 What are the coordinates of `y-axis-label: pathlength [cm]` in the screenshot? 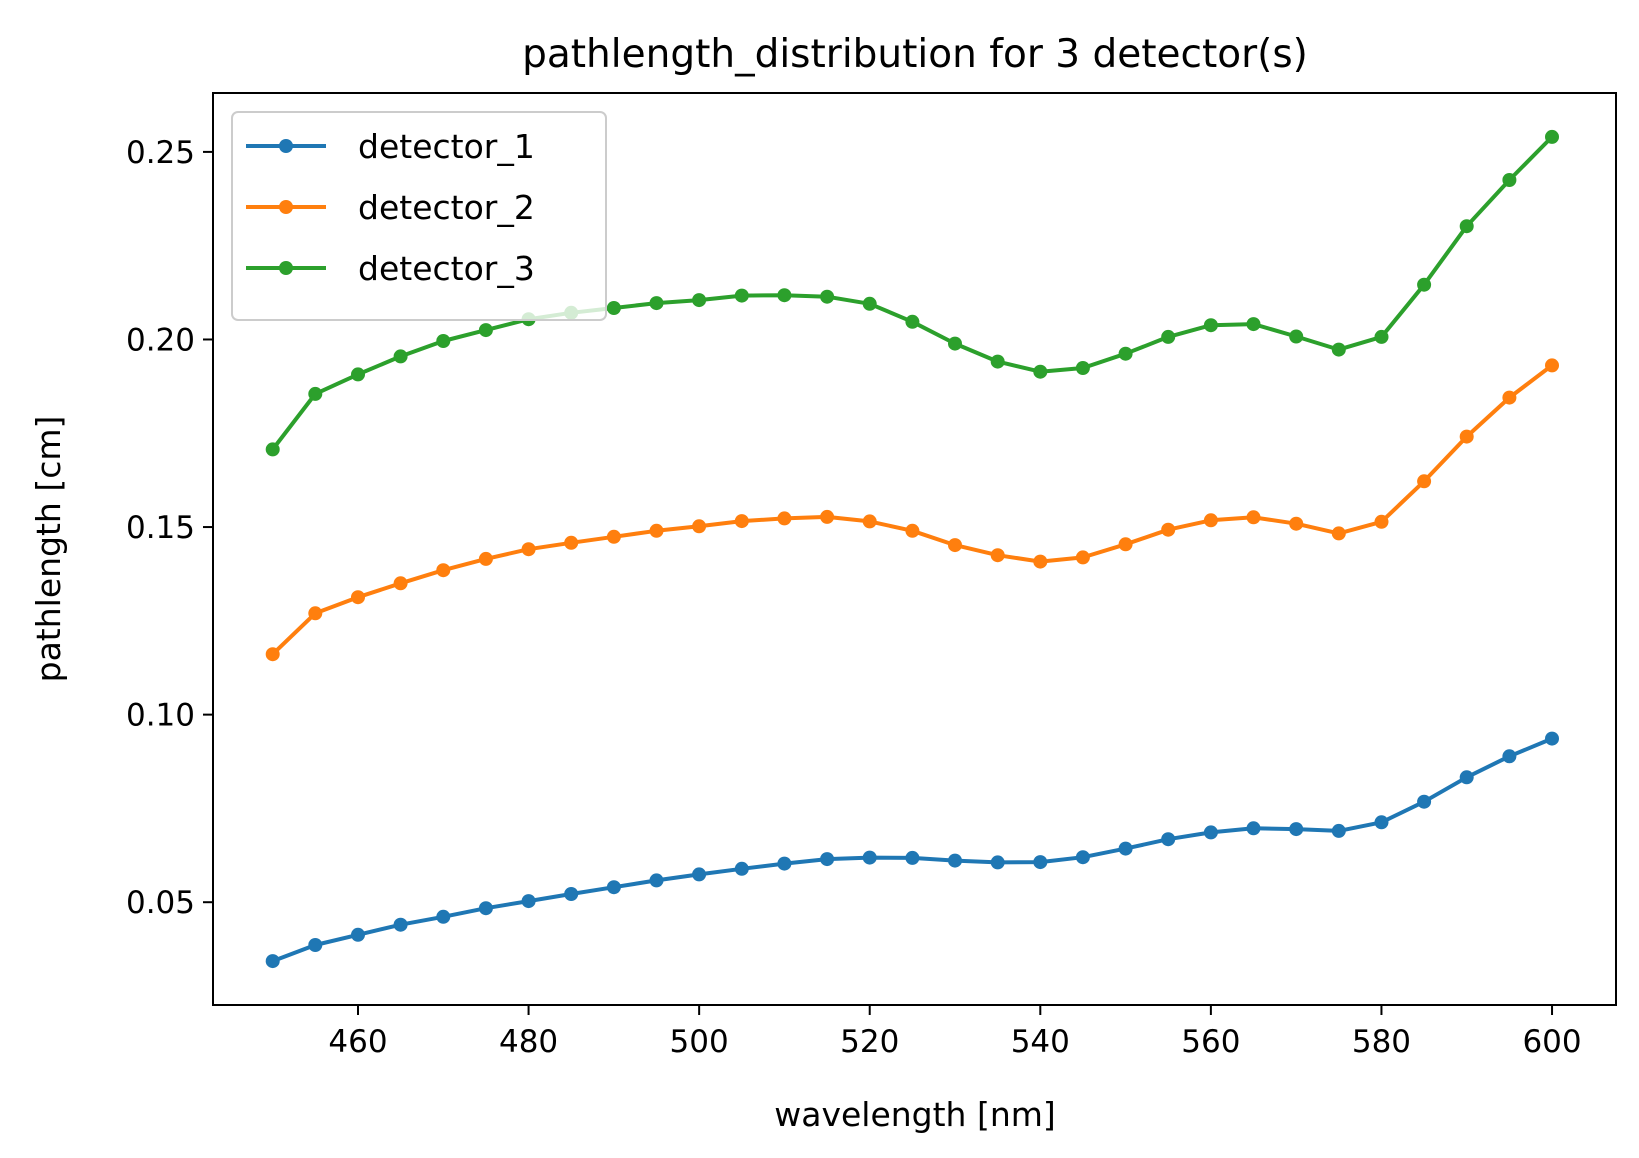 It's located at (48, 549).